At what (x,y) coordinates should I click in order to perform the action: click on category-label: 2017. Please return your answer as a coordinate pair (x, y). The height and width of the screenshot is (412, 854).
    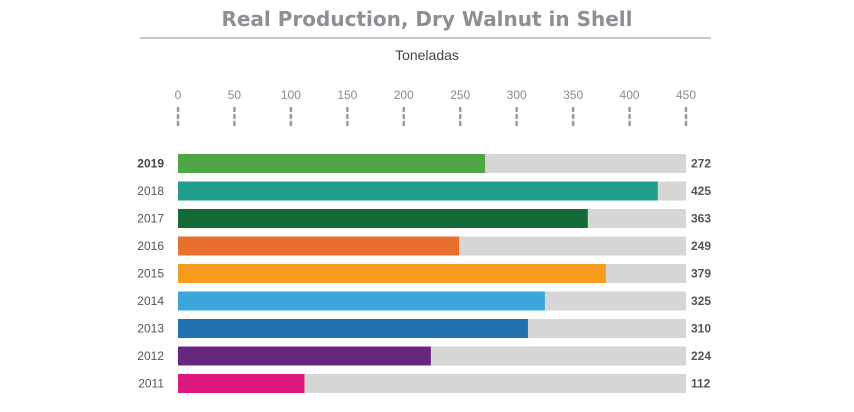
    Looking at the image, I should click on (150, 219).